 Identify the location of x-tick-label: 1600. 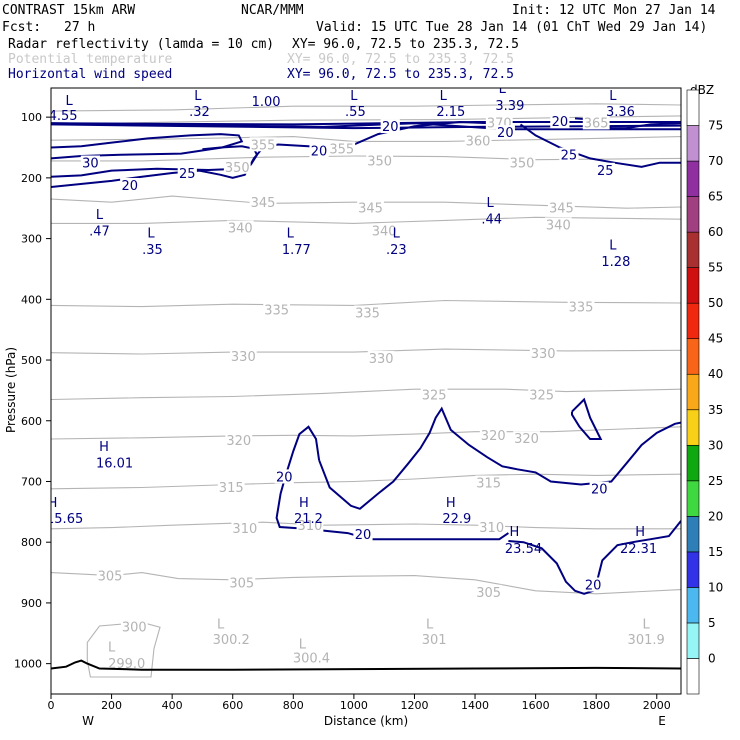
(536, 705).